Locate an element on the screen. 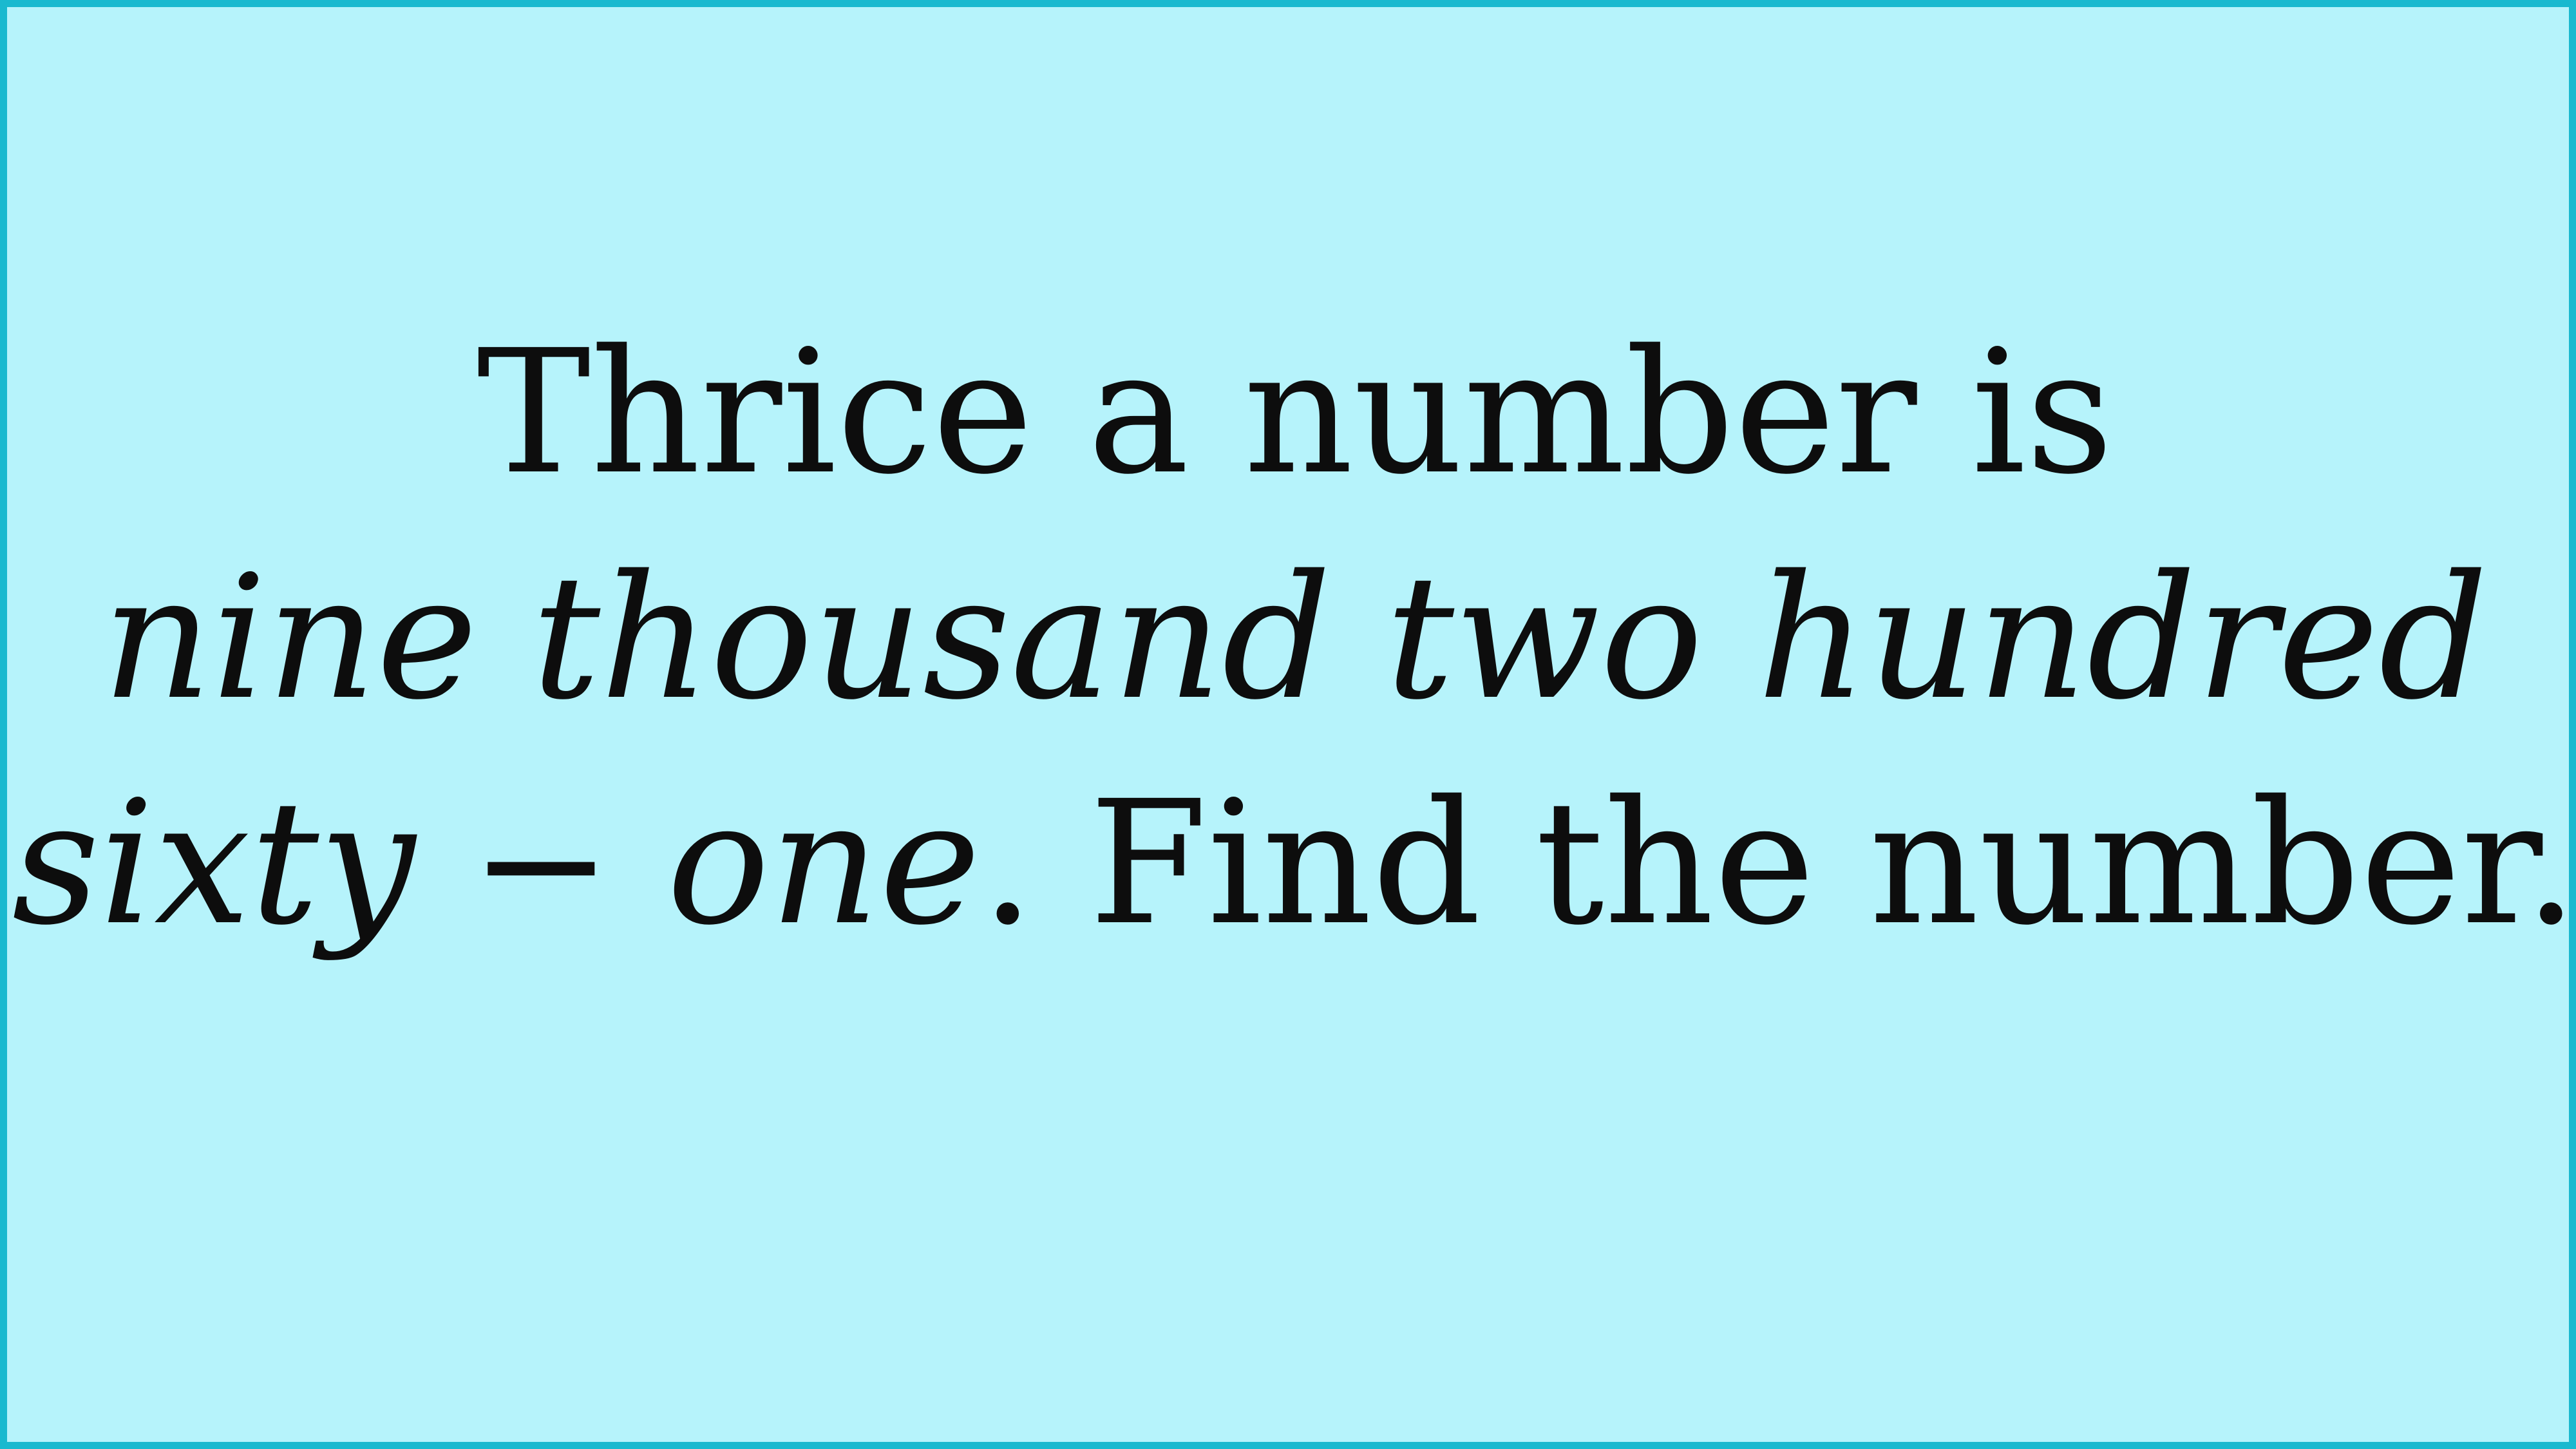 This screenshot has width=2576, height=1449. problem-question: . Find the number. is located at coordinates (1778, 863).